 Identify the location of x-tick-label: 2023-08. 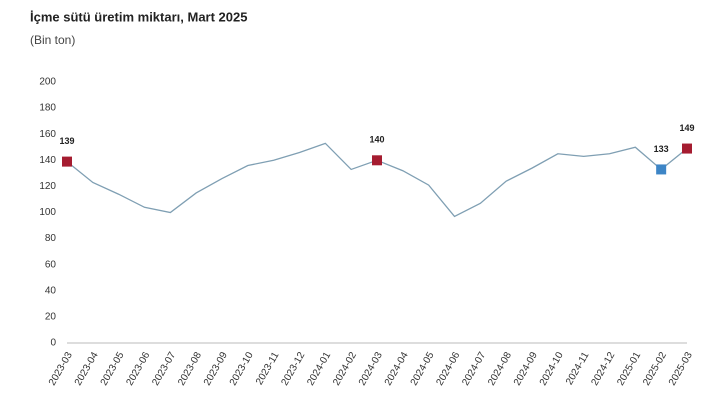
(190, 369).